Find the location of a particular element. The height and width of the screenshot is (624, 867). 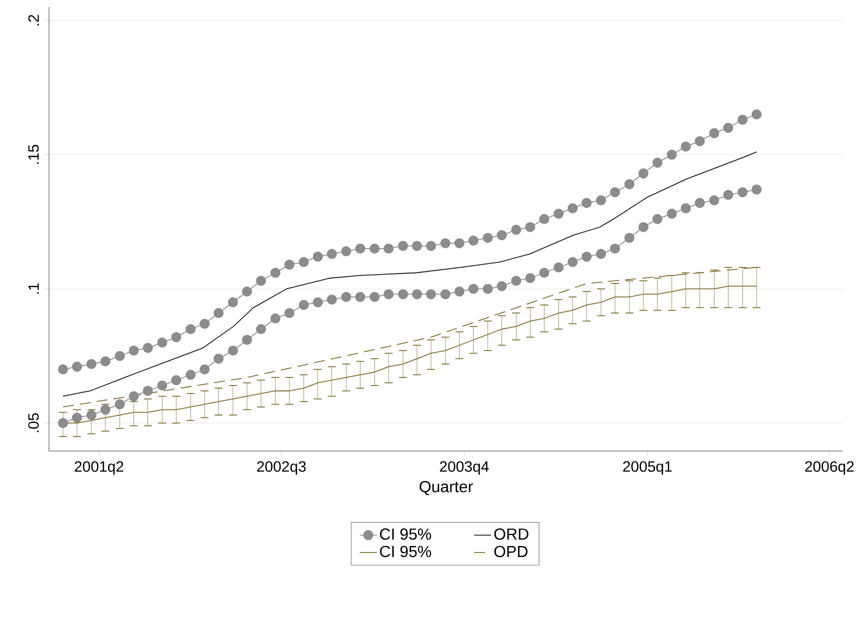

x-tick-label: 2005q1 is located at coordinates (647, 468).